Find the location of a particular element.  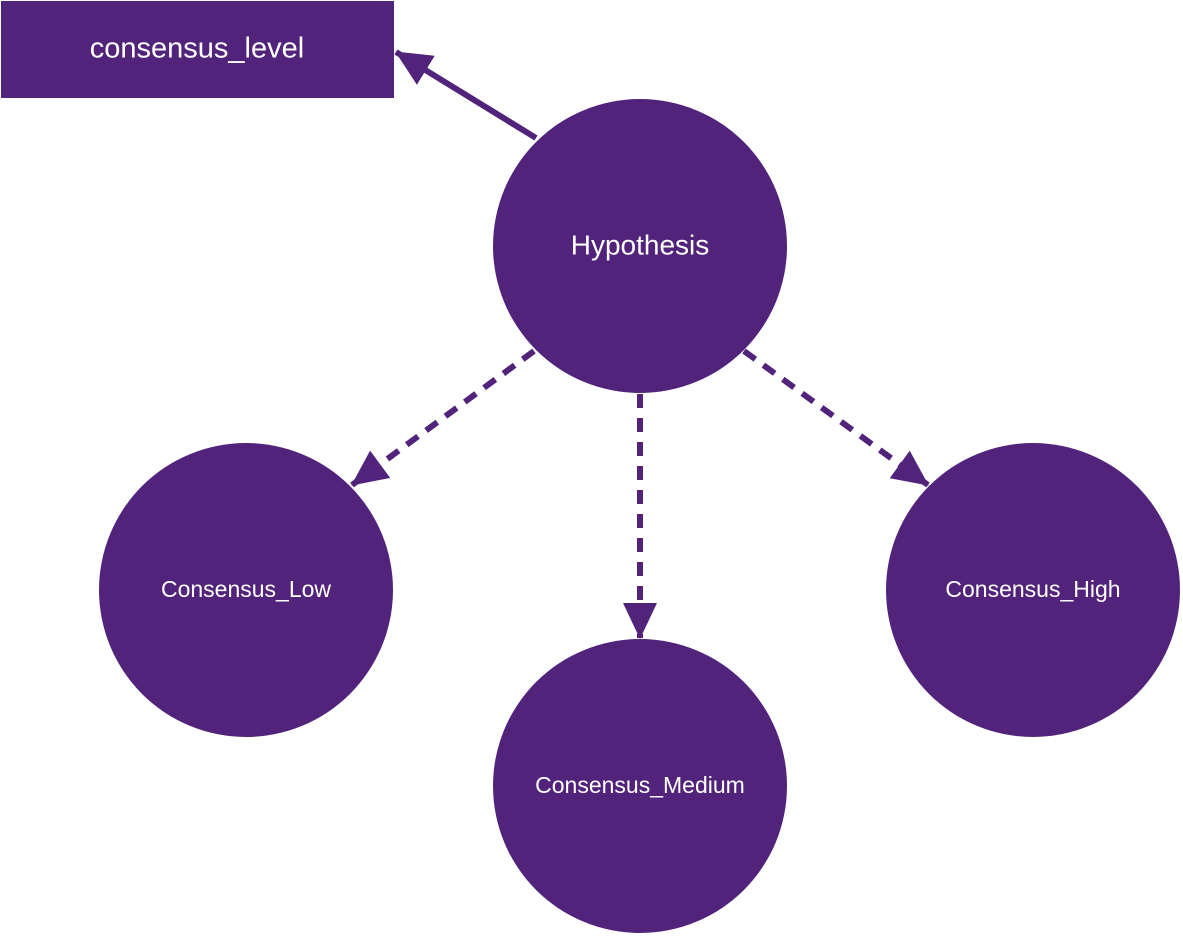

consensus-high-circle is located at coordinates (1033, 590).